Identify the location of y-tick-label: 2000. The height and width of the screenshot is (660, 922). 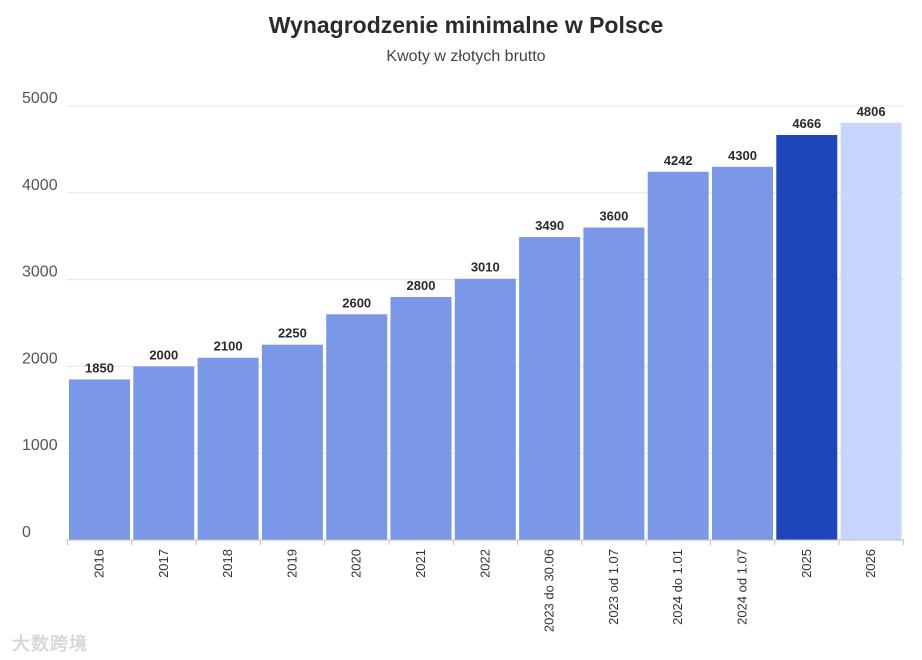
(40, 358).